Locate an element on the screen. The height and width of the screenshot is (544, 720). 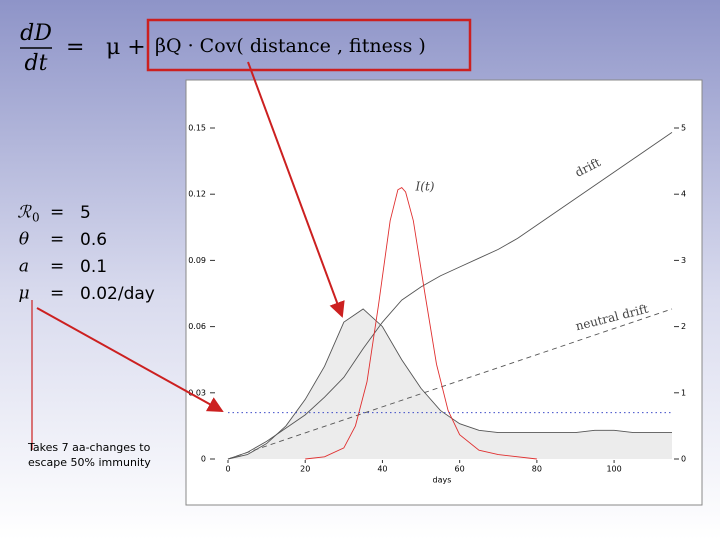
x-tick-label: 80 is located at coordinates (537, 469).